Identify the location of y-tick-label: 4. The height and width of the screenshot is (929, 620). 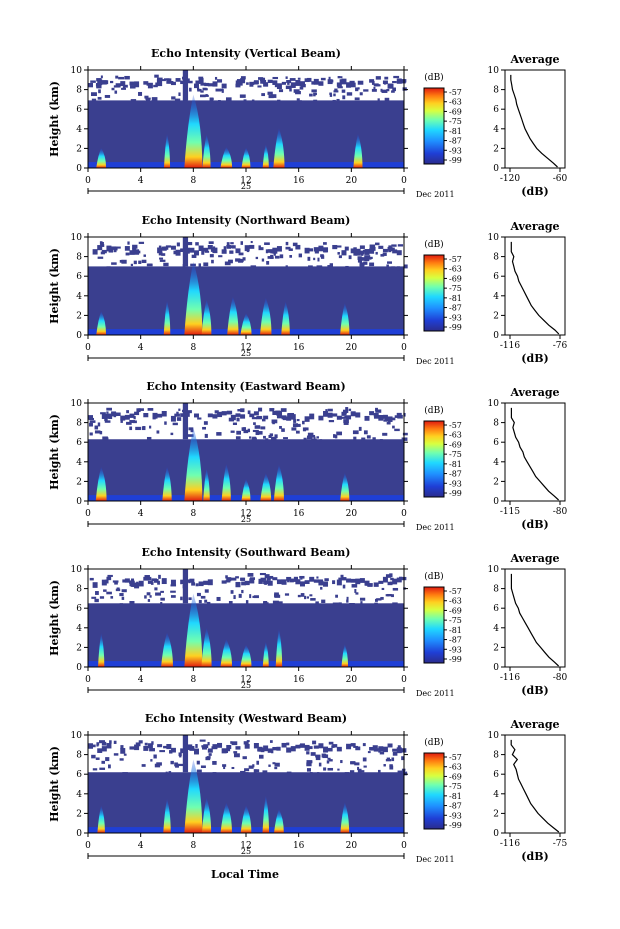
(79, 629).